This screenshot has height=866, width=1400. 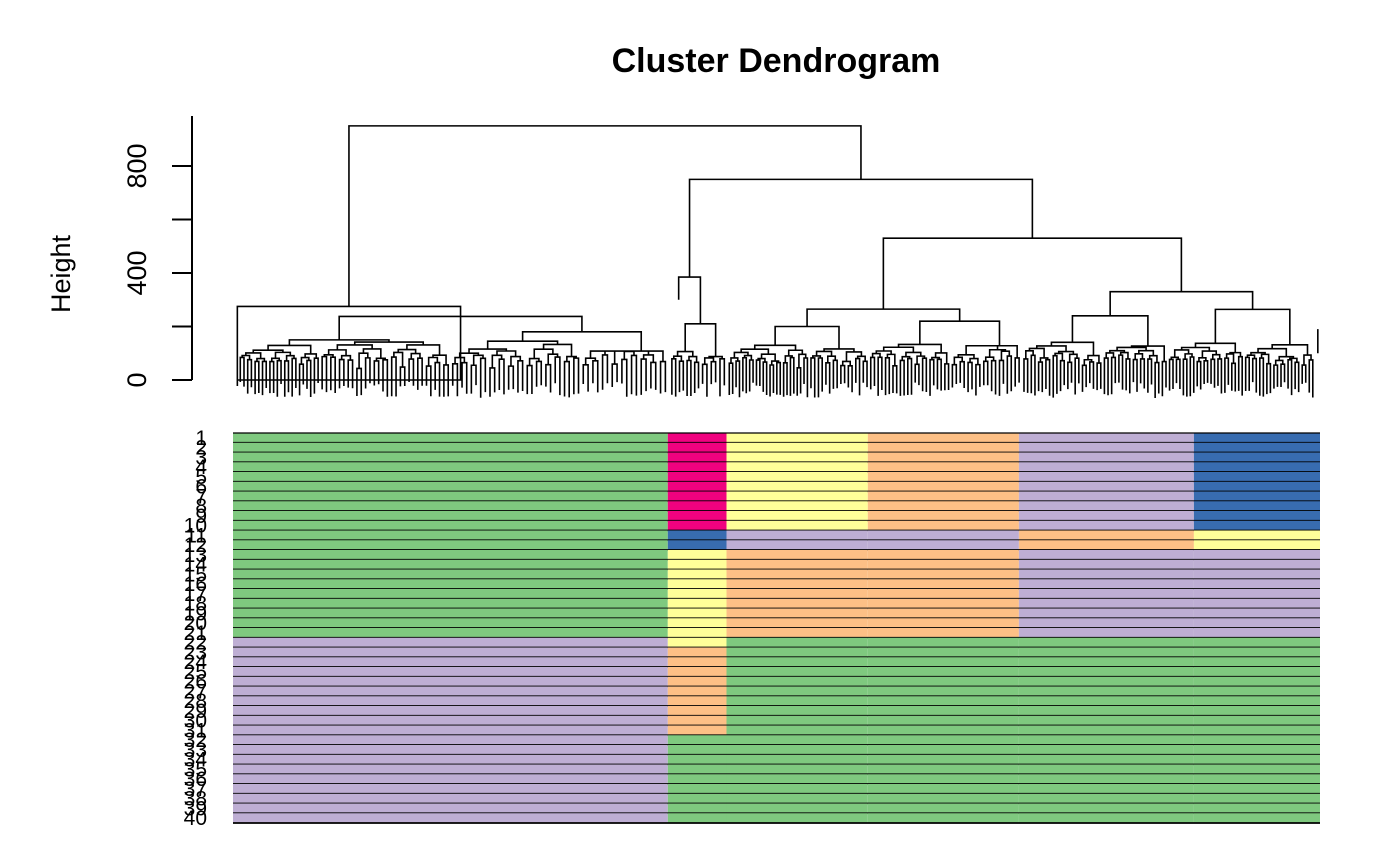 I want to click on heatmap-cell-r6-g4, so click(x=943, y=486).